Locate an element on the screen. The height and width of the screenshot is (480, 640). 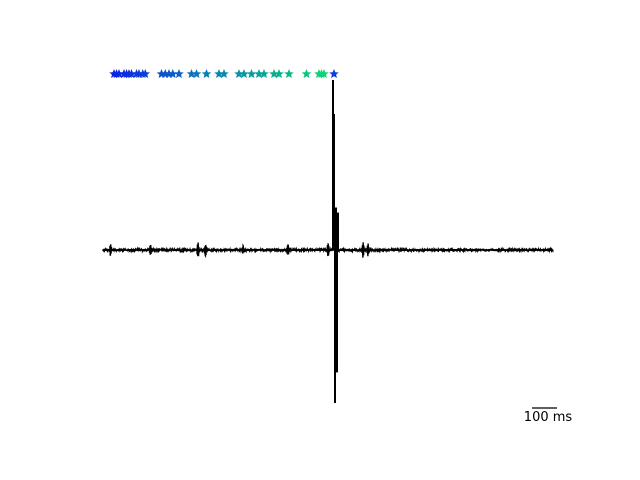
scale-bar: 100 ms is located at coordinates (548, 416).